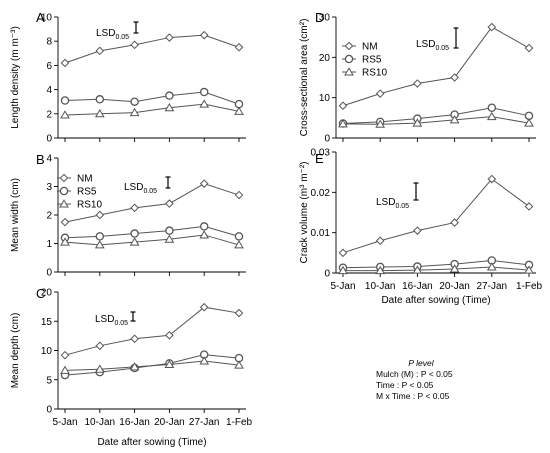 Image resolution: width=550 pixels, height=453 pixels. What do you see at coordinates (100, 422) in the screenshot?
I see `x-tick-label: 10-Jan` at bounding box center [100, 422].